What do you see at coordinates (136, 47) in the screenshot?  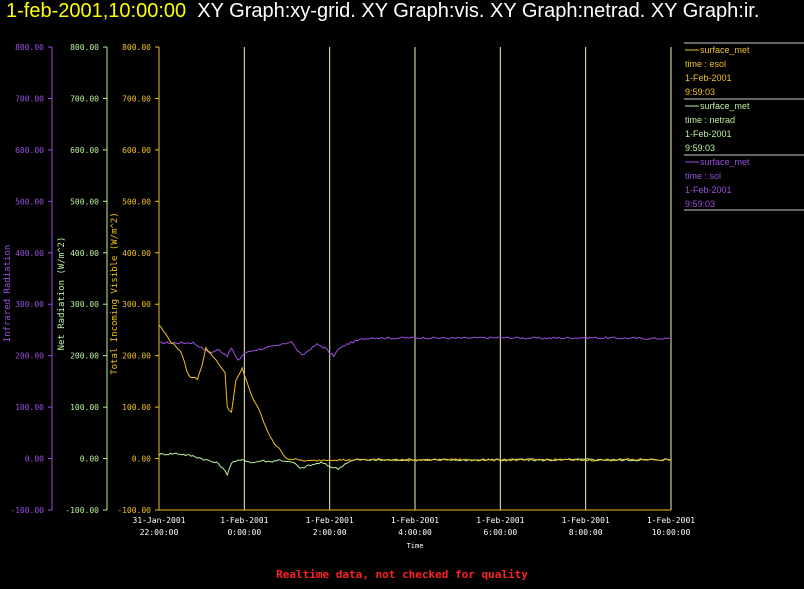 I see `y-tick-label-vis: 800.00` at bounding box center [136, 47].